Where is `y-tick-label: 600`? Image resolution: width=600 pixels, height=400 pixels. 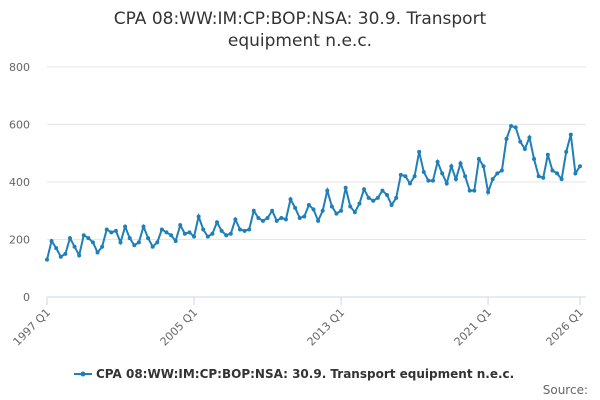 y-tick-label: 600 is located at coordinates (19, 125).